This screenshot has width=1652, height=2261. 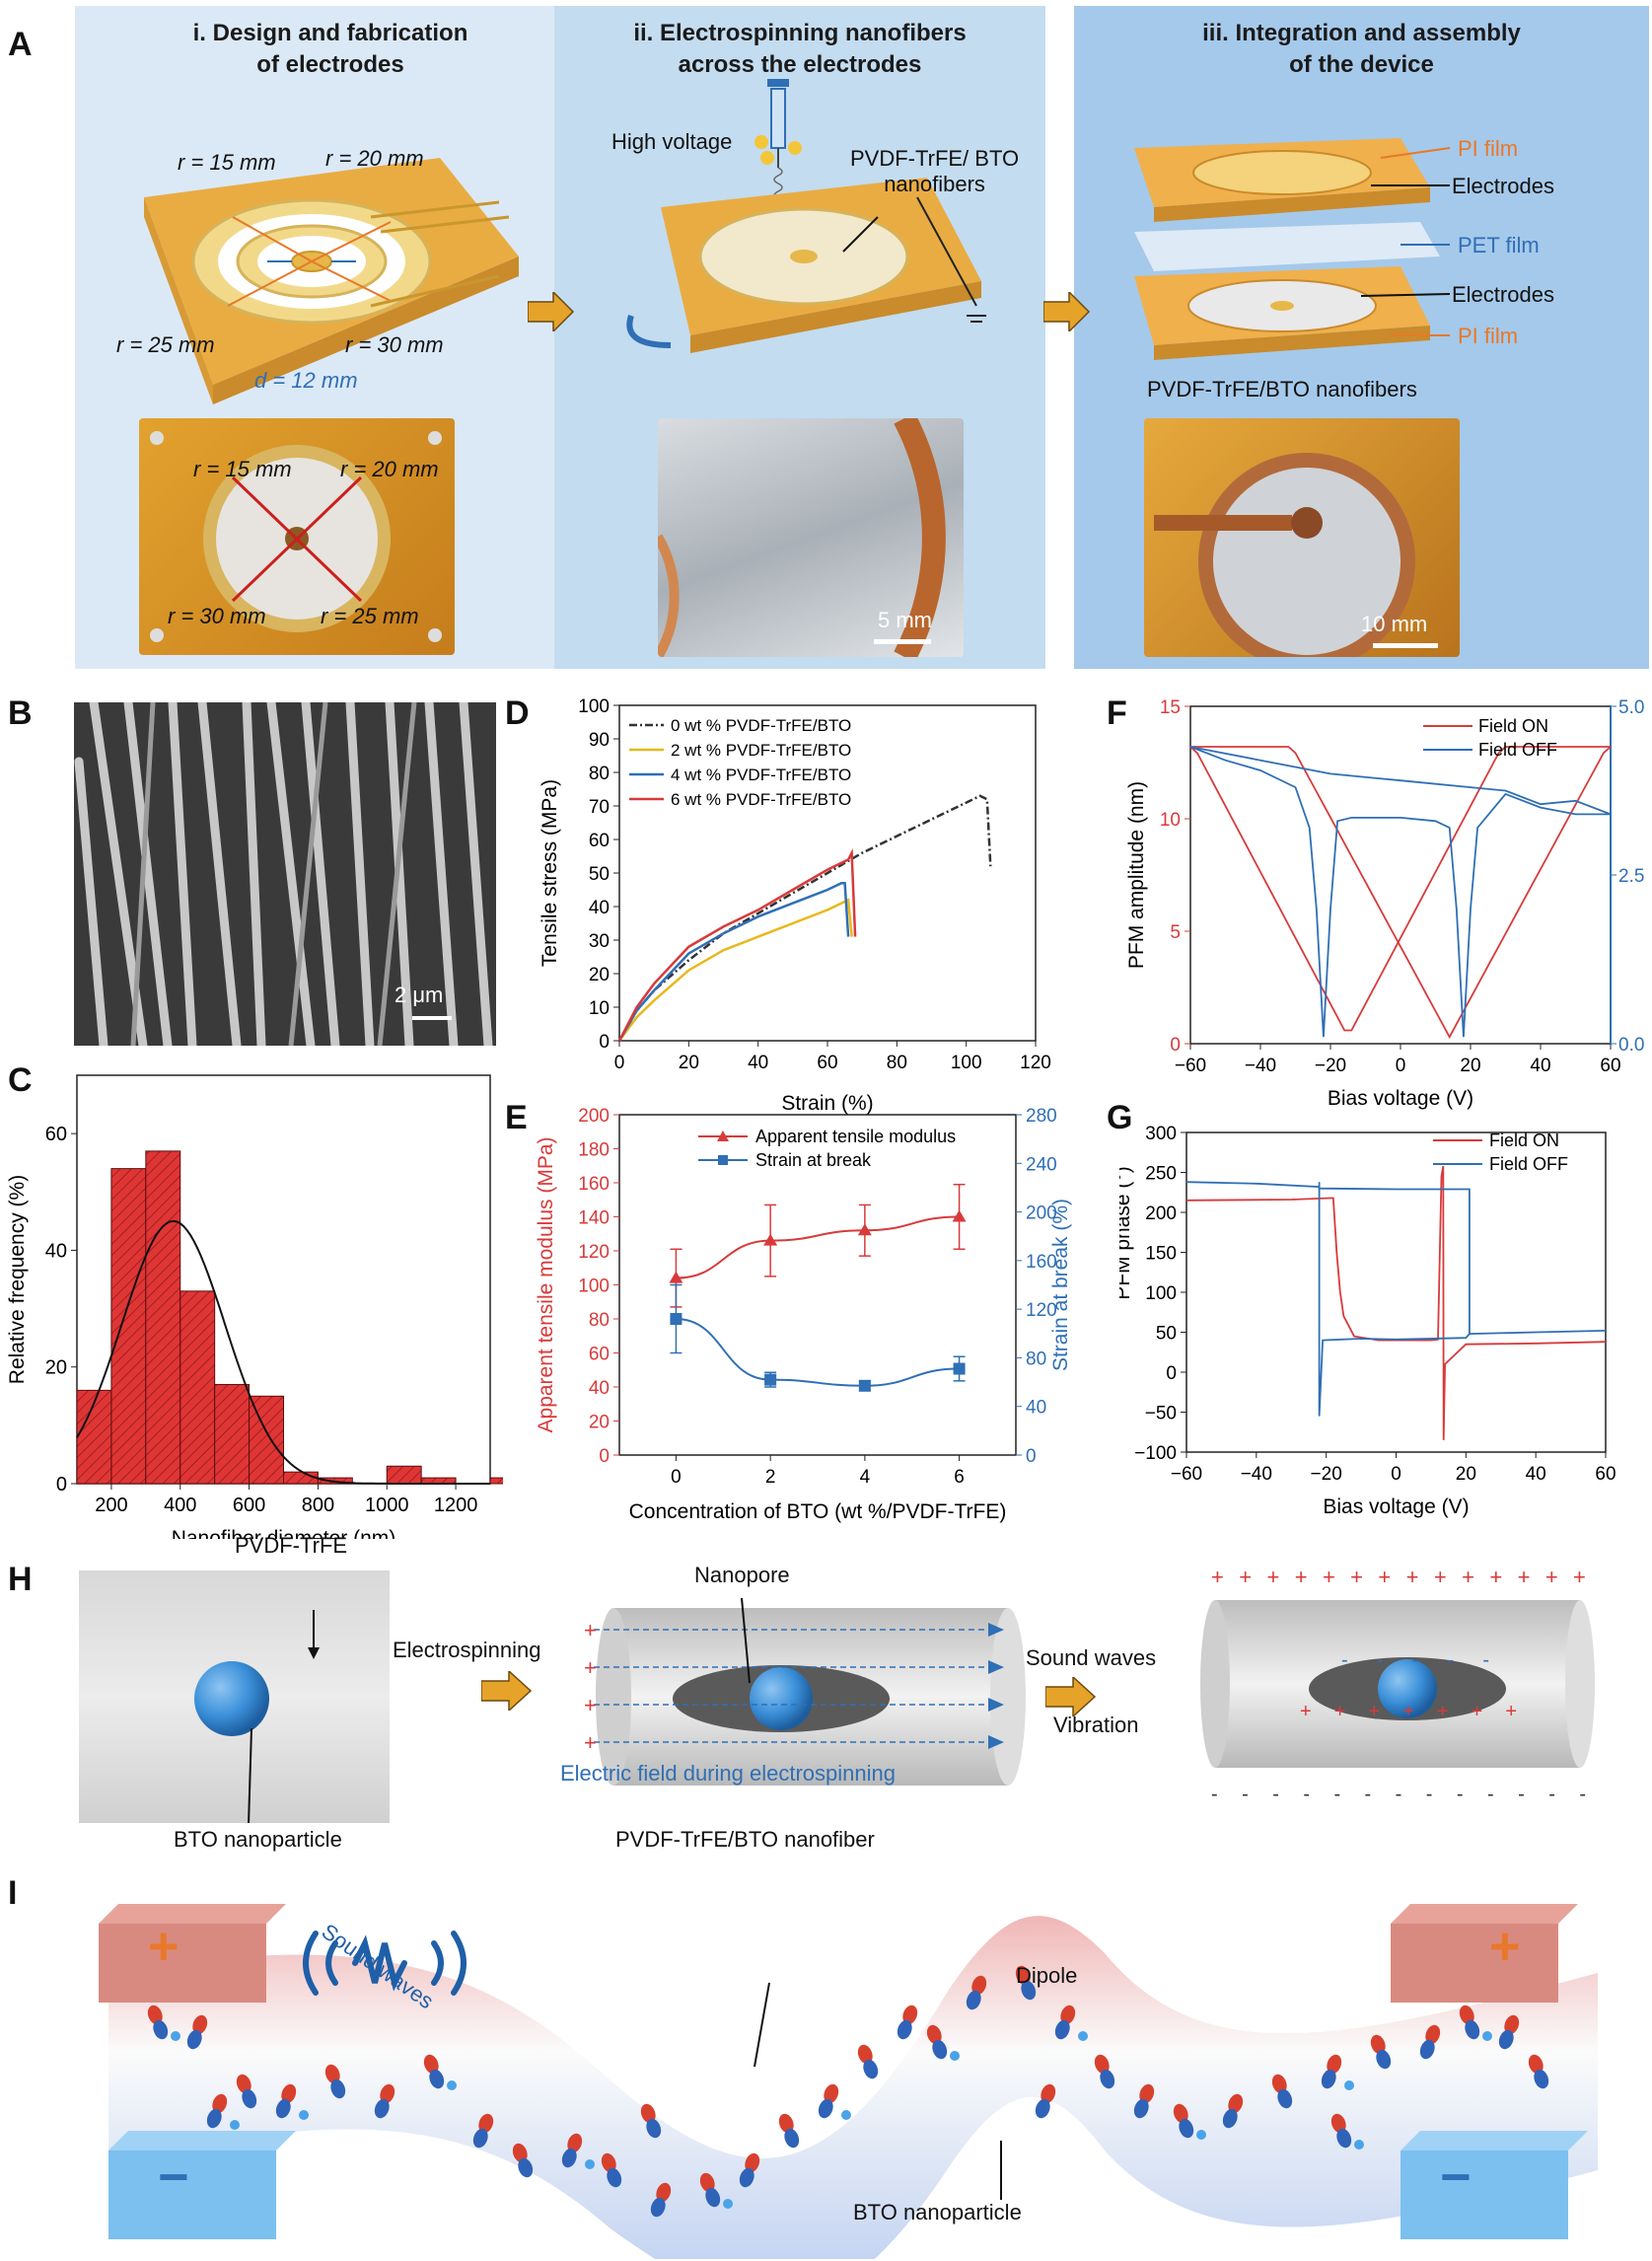 What do you see at coordinates (1503, 186) in the screenshot?
I see `label-electrodes-top: Electrodes` at bounding box center [1503, 186].